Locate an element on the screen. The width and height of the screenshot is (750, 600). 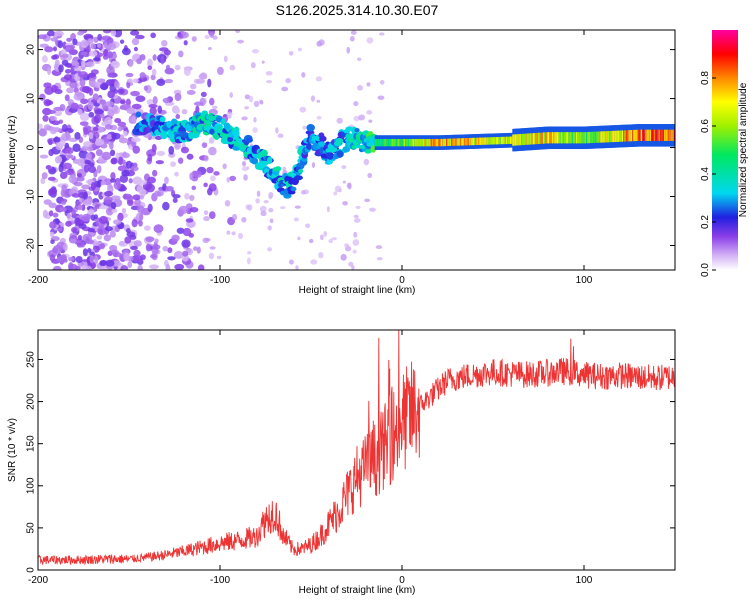
x-tick-label: 100 is located at coordinates (584, 580).